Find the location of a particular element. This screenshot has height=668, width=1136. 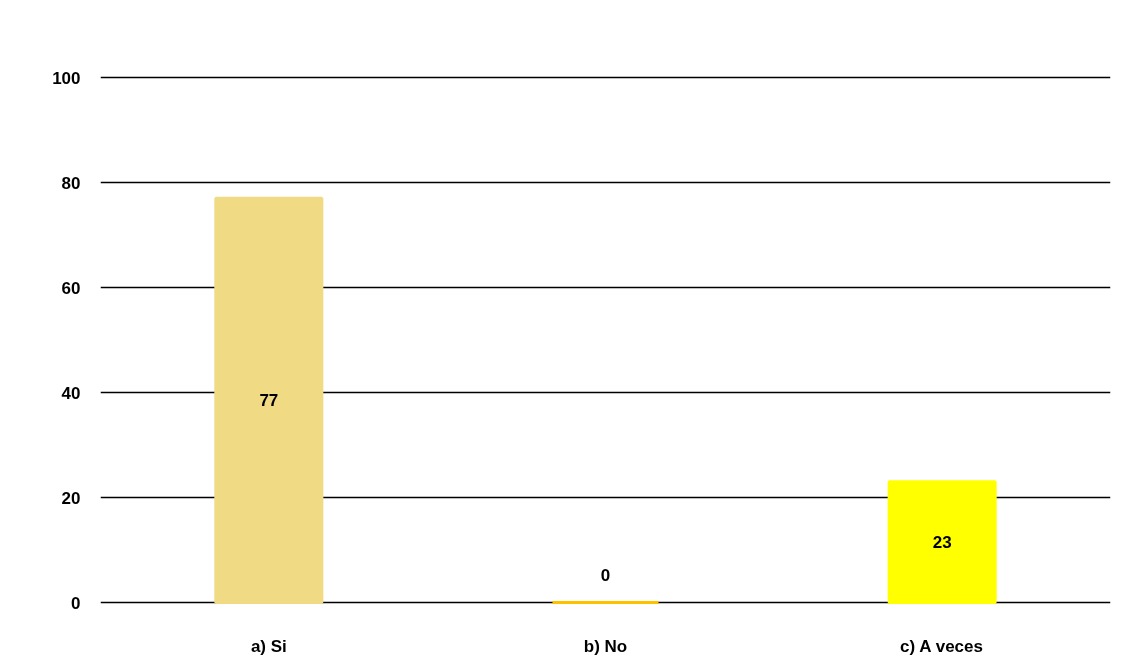

y-tick-label: 20 is located at coordinates (71, 498).